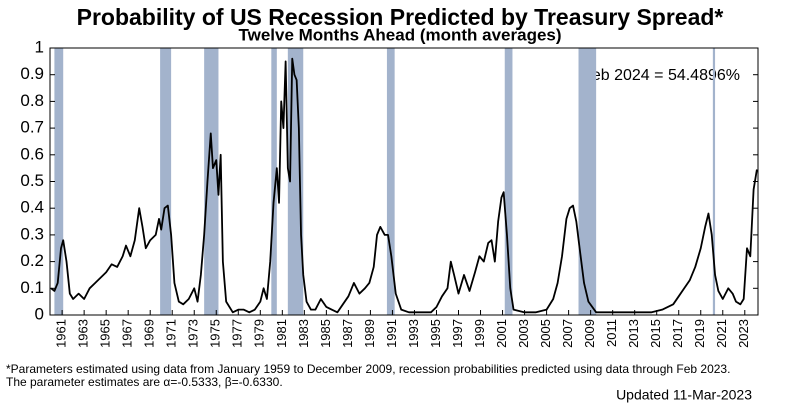 The height and width of the screenshot is (414, 800). Describe the element at coordinates (721, 333) in the screenshot. I see `x-tick-label: 2021` at that location.